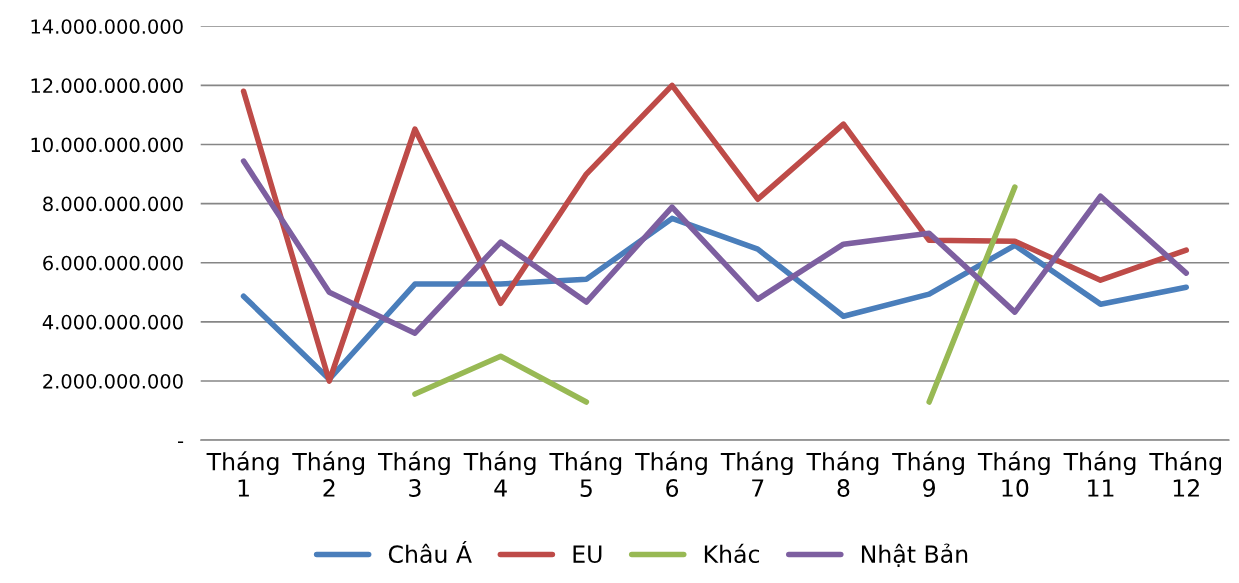 The height and width of the screenshot is (583, 1239). What do you see at coordinates (671, 474) in the screenshot?
I see `x-tick-label: Tháng 6` at bounding box center [671, 474].